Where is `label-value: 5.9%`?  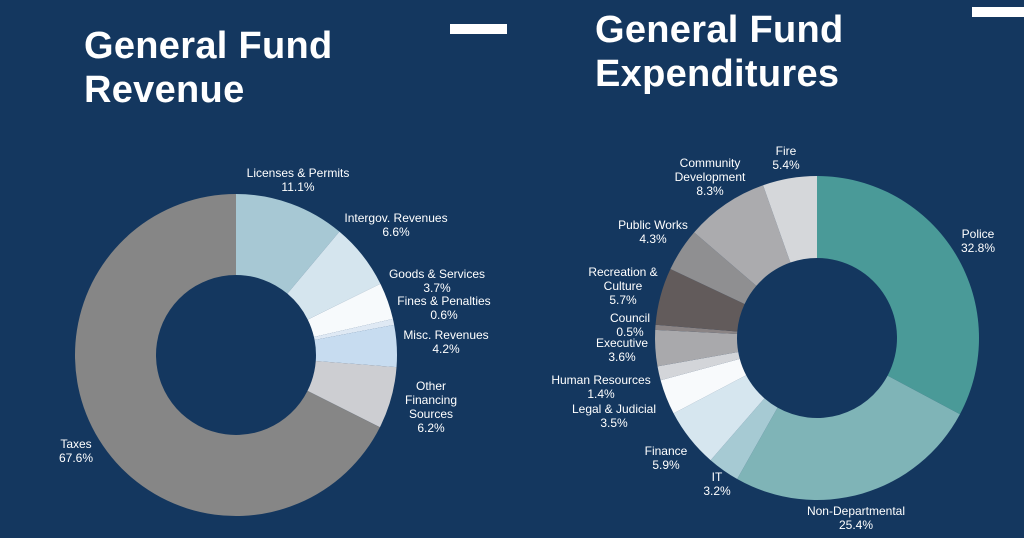 label-value: 5.9% is located at coordinates (666, 465).